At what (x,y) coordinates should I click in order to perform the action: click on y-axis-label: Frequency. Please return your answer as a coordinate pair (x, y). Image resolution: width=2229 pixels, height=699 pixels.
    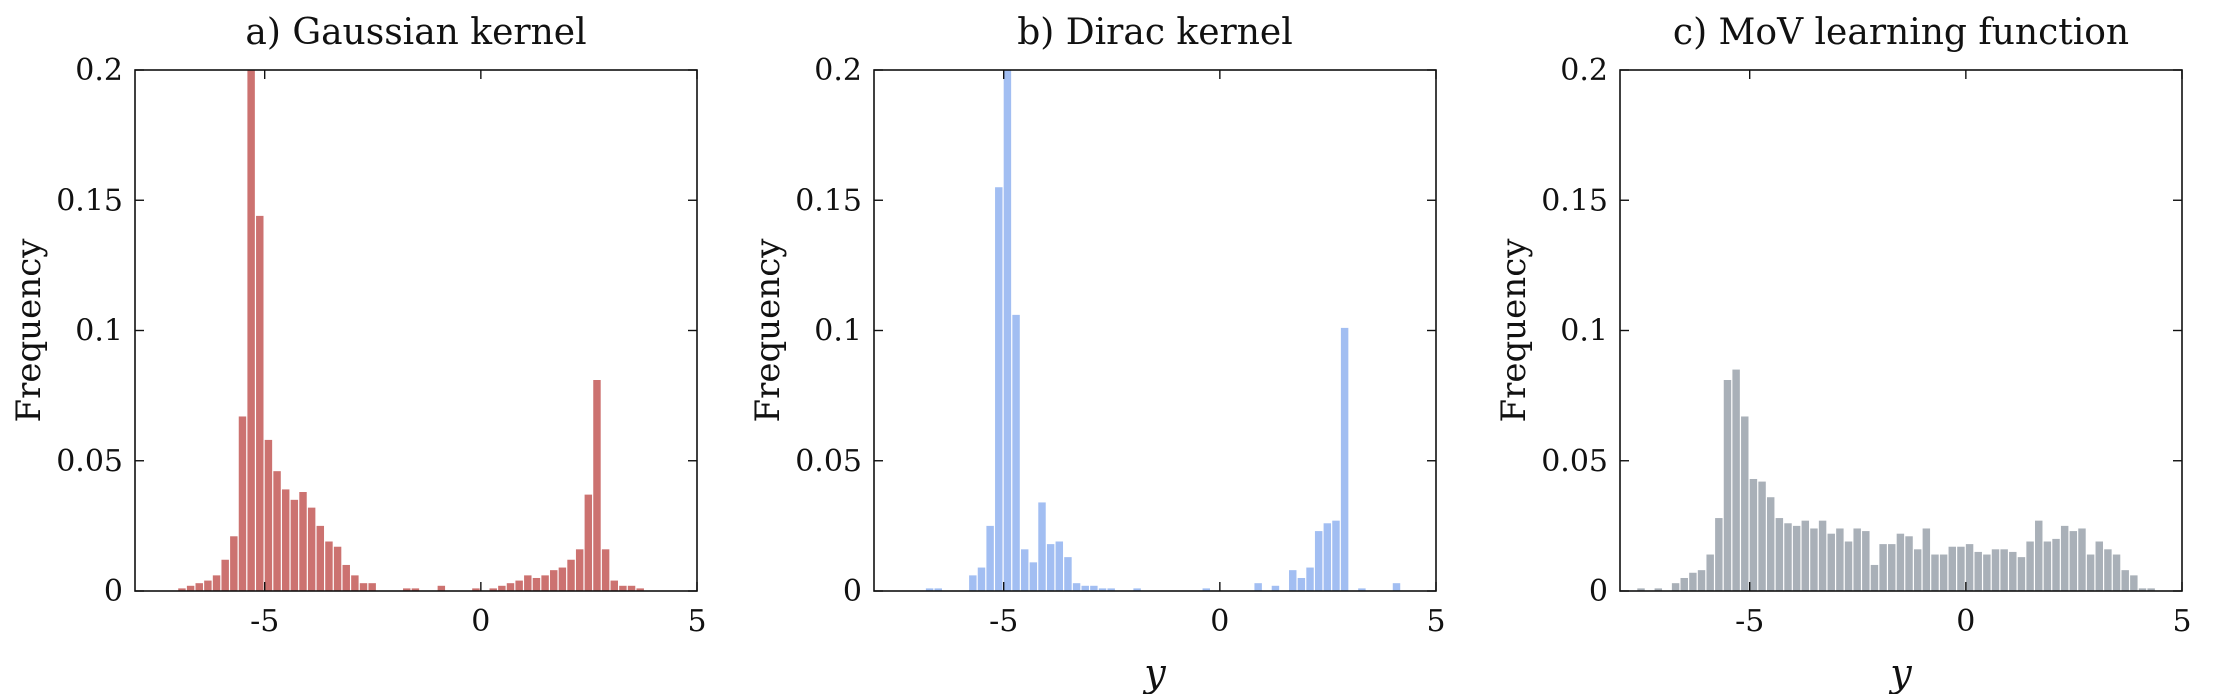
    Looking at the image, I should click on (1514, 330).